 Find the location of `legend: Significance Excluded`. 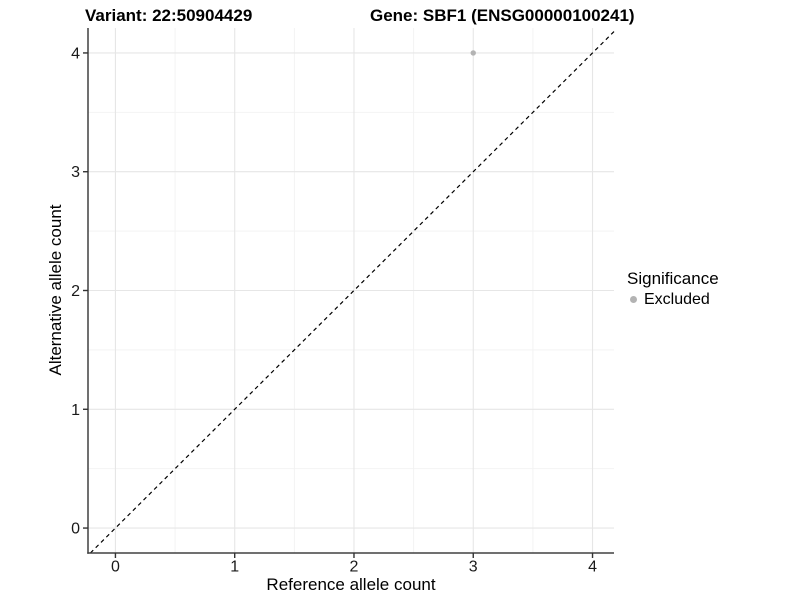

legend: Significance Excluded is located at coordinates (673, 288).